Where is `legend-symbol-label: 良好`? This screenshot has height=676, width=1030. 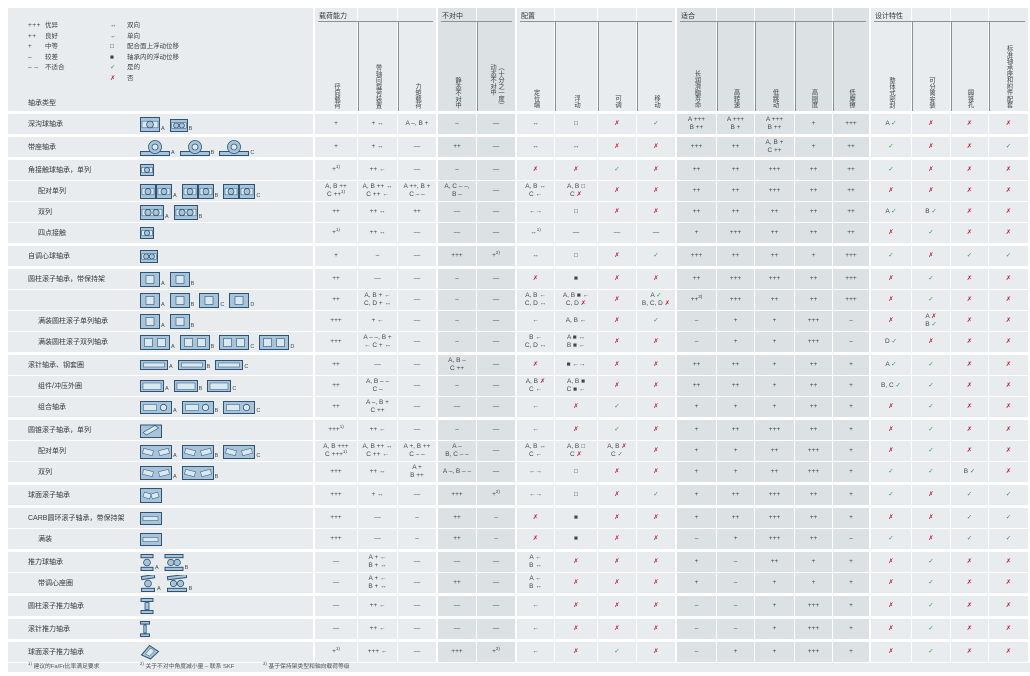 legend-symbol-label: 良好 is located at coordinates (51, 36).